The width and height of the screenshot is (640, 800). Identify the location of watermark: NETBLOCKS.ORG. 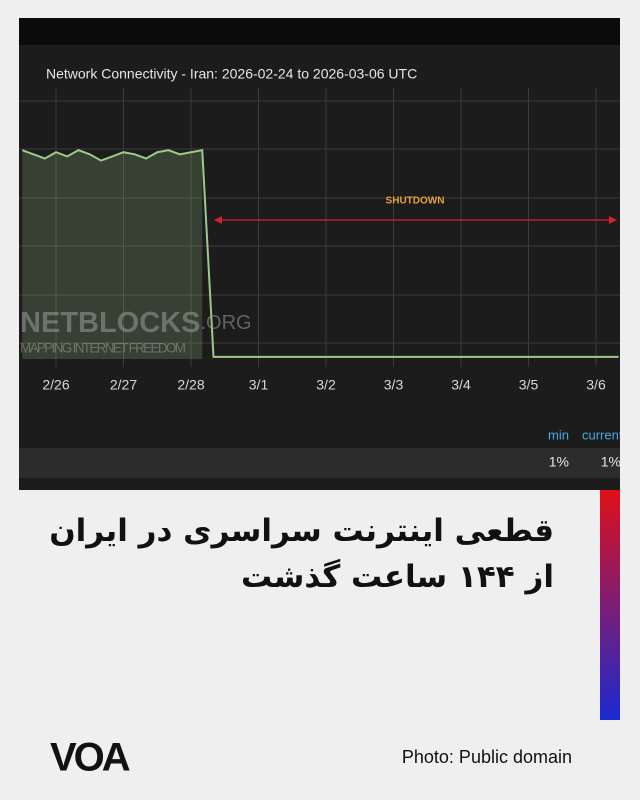
(136, 323).